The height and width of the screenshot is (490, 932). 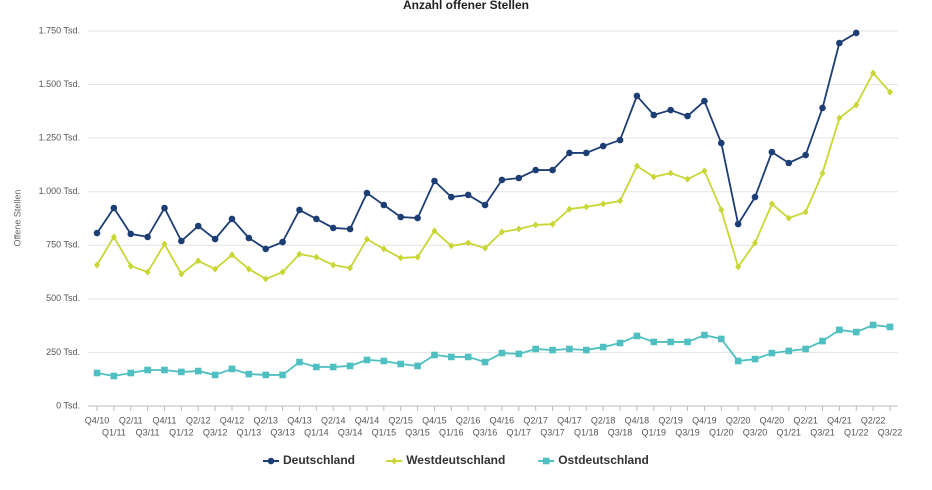 I want to click on x-tick-label: Q4/17, so click(x=569, y=420).